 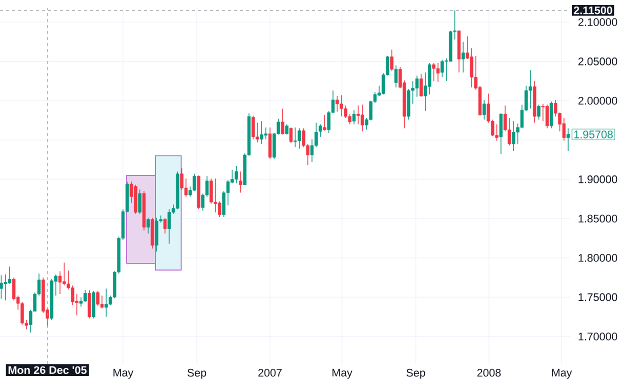 I want to click on y-tick-label: 2.05000, so click(x=598, y=62).